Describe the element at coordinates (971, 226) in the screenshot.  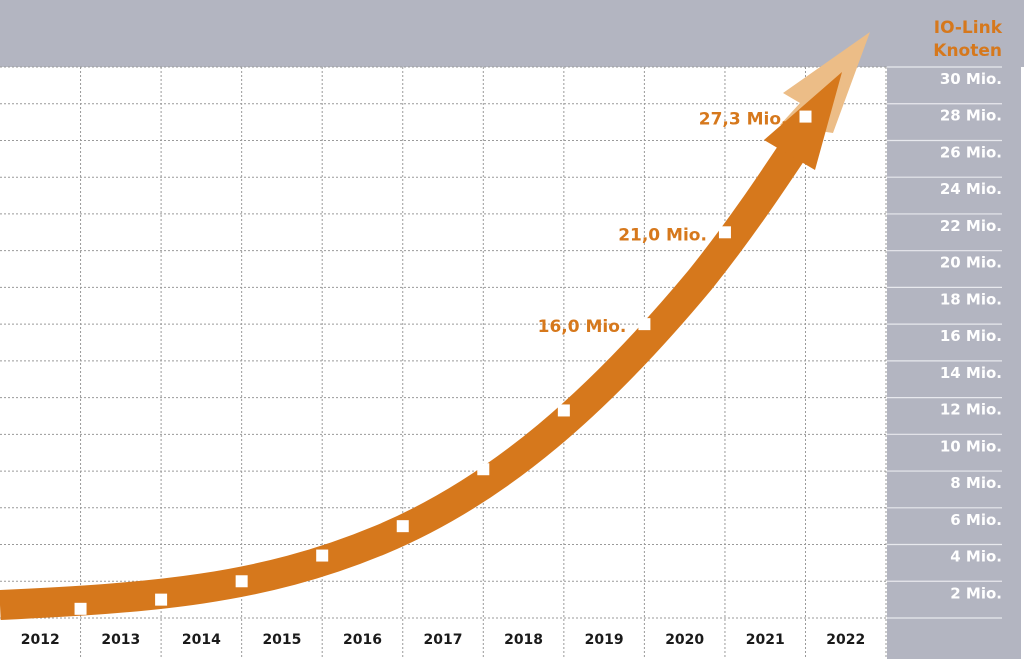
I see `y-tick-label: 22 Mio.` at that location.